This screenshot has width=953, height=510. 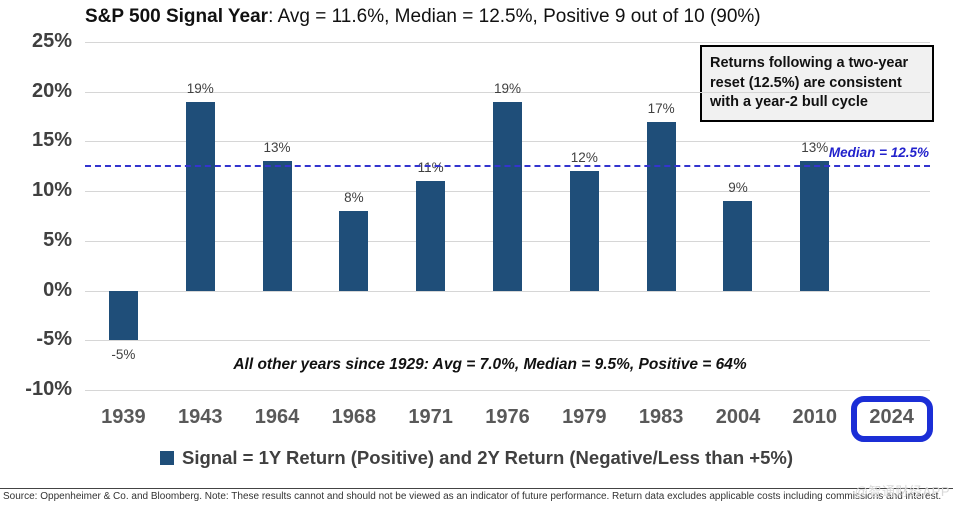 What do you see at coordinates (661, 206) in the screenshot?
I see `bar-1983` at bounding box center [661, 206].